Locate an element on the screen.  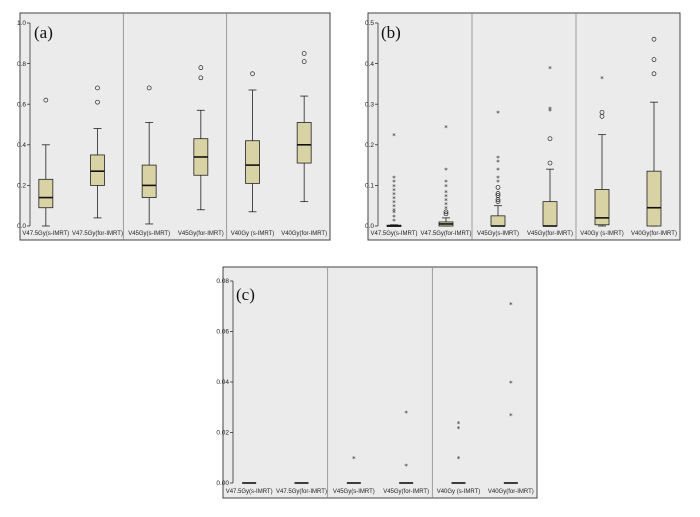
box-v45gy-for-imrt-: ***V45Gy(for-IMRT) is located at coordinates (550, 151).